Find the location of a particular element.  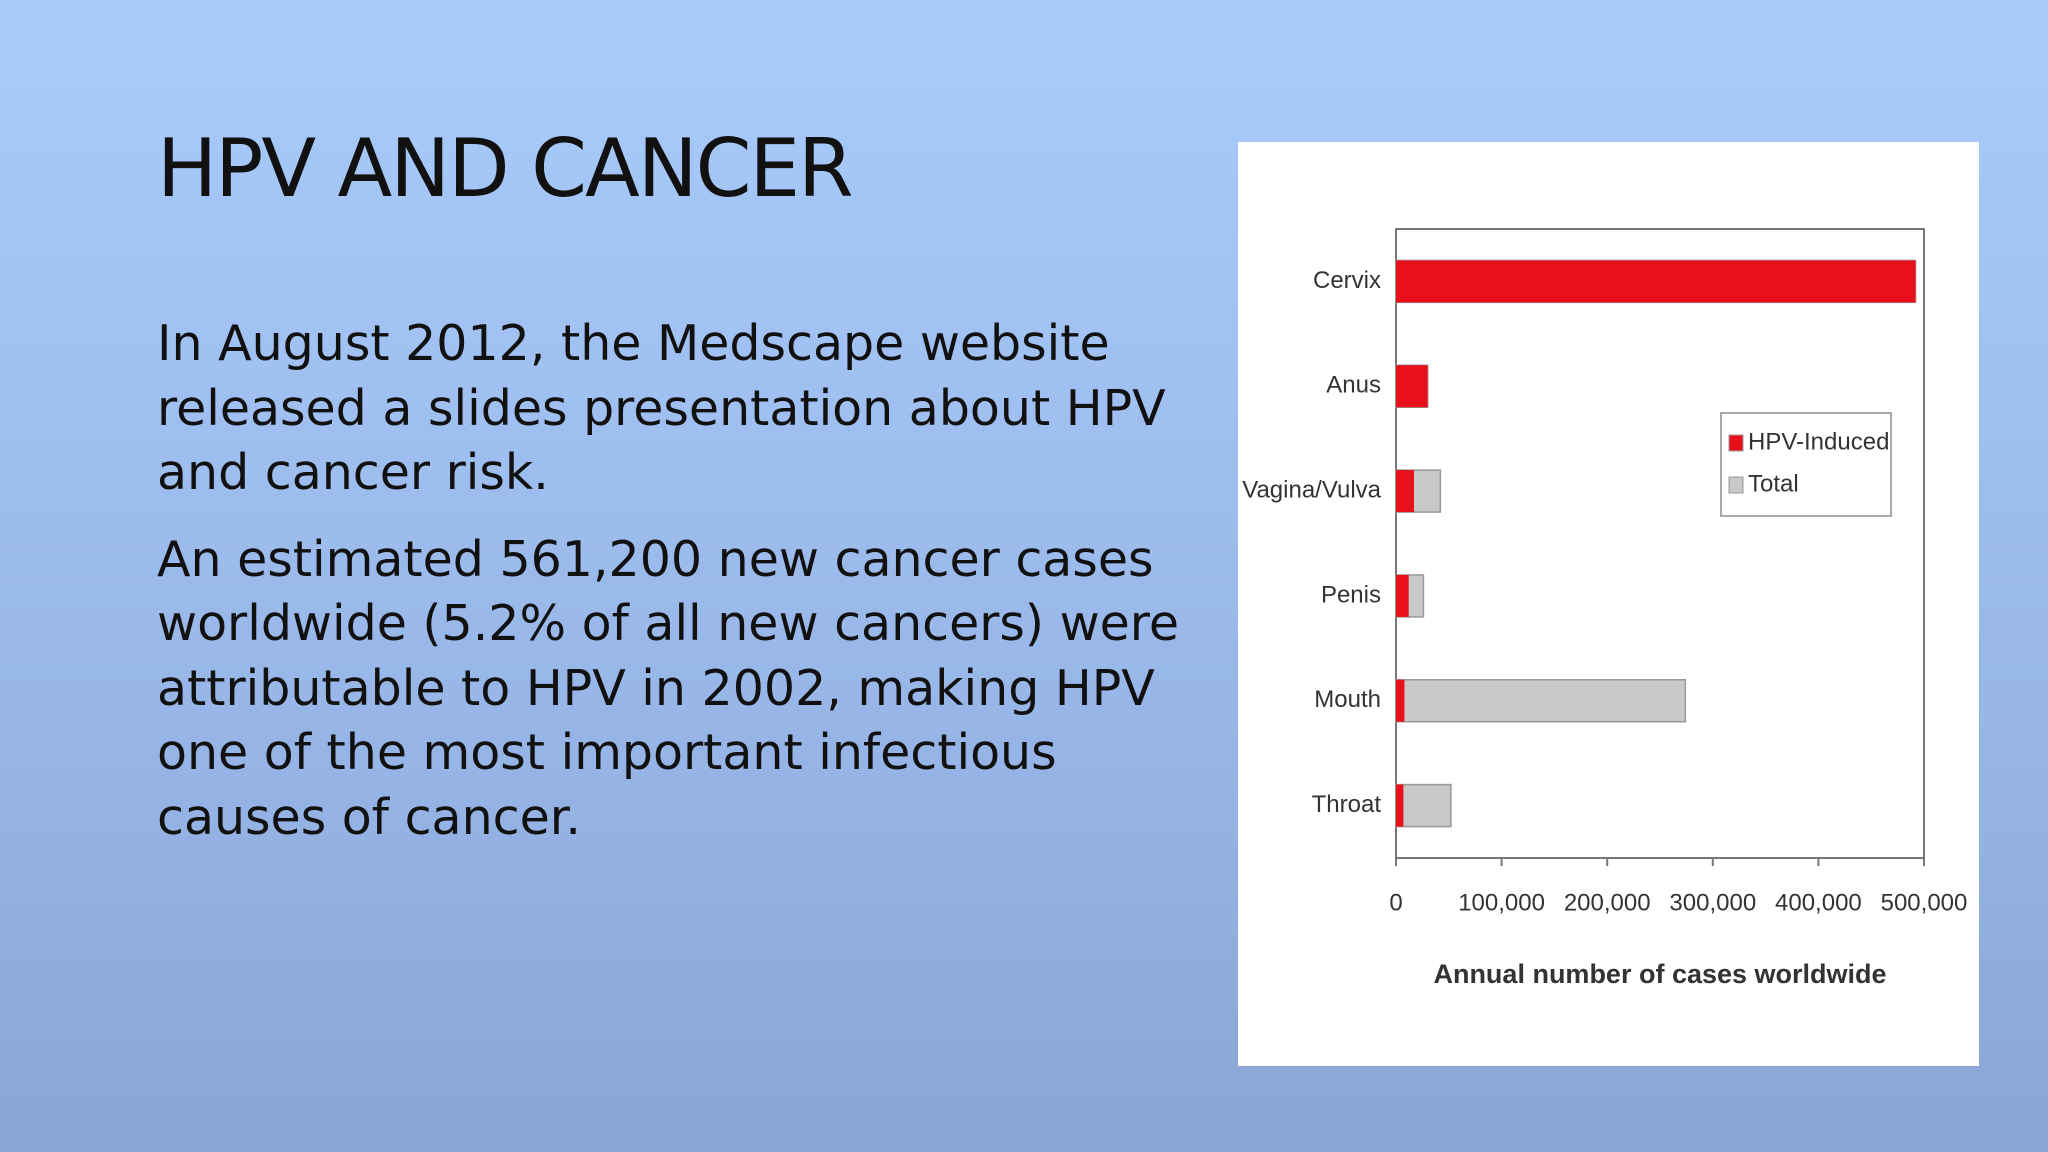

x-axis-label: Annual number of cases worldwide is located at coordinates (1659, 974).